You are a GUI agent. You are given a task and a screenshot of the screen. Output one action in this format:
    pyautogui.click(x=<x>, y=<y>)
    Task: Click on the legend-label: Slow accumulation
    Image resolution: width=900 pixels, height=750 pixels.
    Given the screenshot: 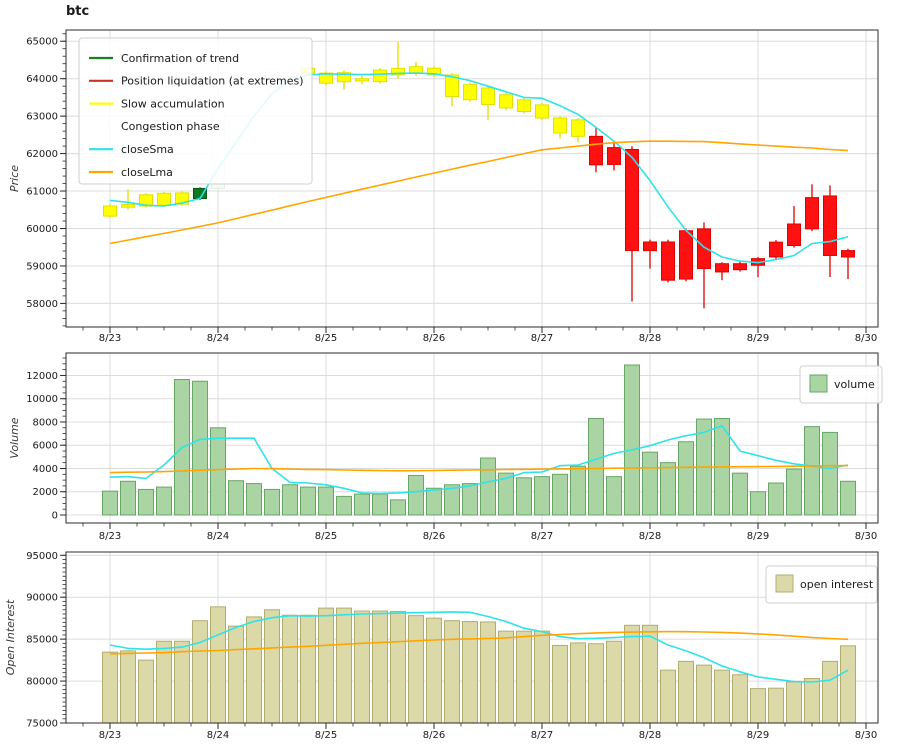 What is the action you would take?
    pyautogui.click(x=173, y=103)
    